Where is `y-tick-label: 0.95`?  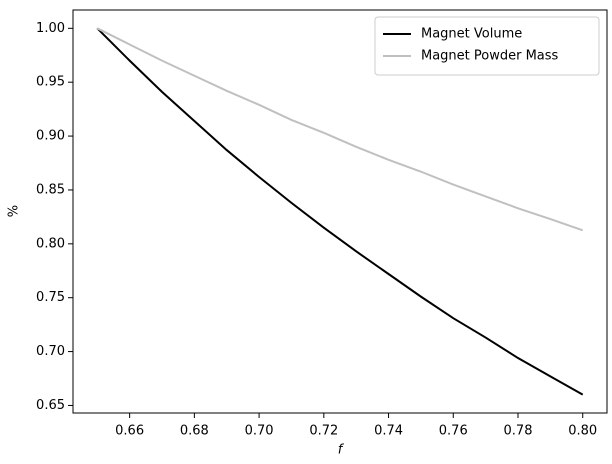 y-tick-label: 0.95 is located at coordinates (50, 82).